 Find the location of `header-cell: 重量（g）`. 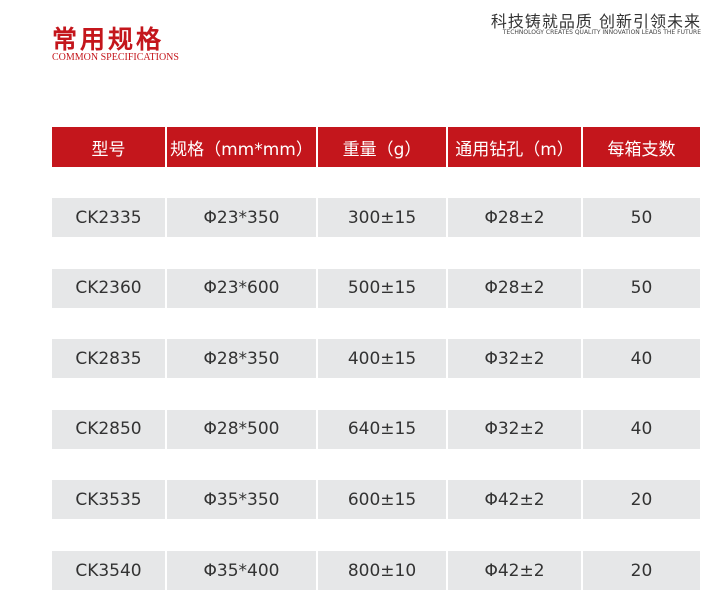

header-cell: 重量（g） is located at coordinates (382, 147).